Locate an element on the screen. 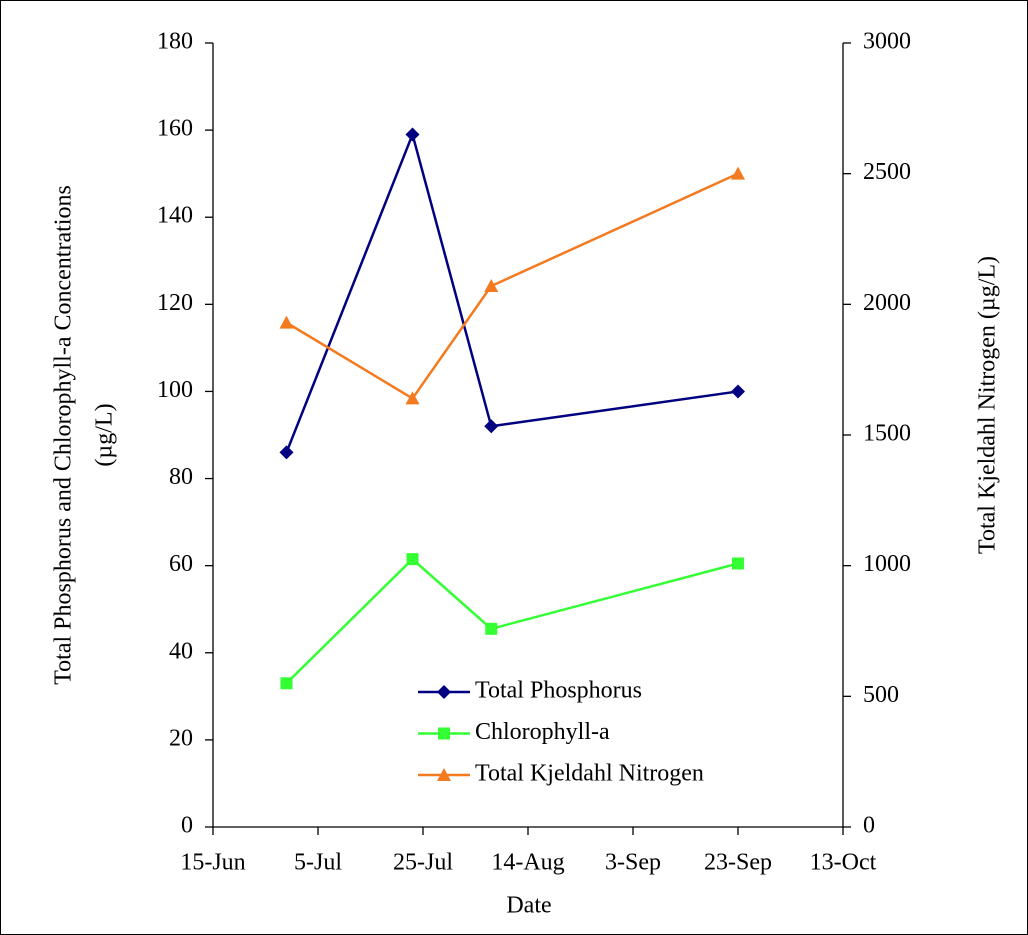 The width and height of the screenshot is (1028, 935). x-tick-label: 15-Jun is located at coordinates (212, 863).